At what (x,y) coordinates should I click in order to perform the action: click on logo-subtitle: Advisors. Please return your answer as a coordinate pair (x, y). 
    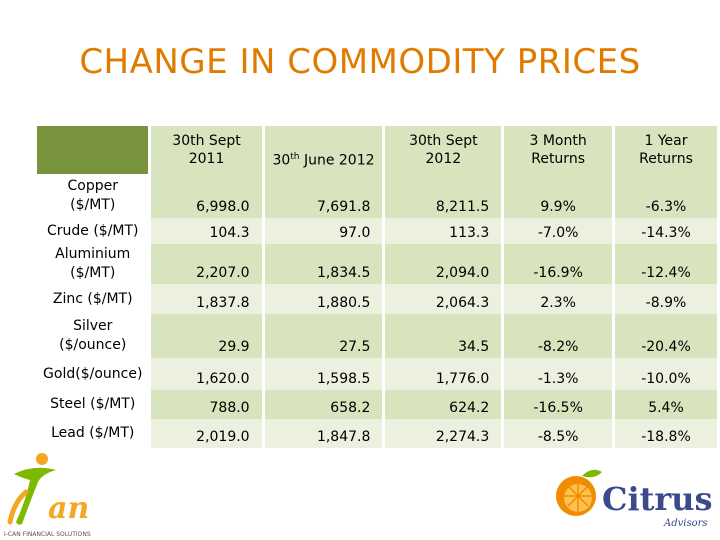
    Looking at the image, I should click on (685, 523).